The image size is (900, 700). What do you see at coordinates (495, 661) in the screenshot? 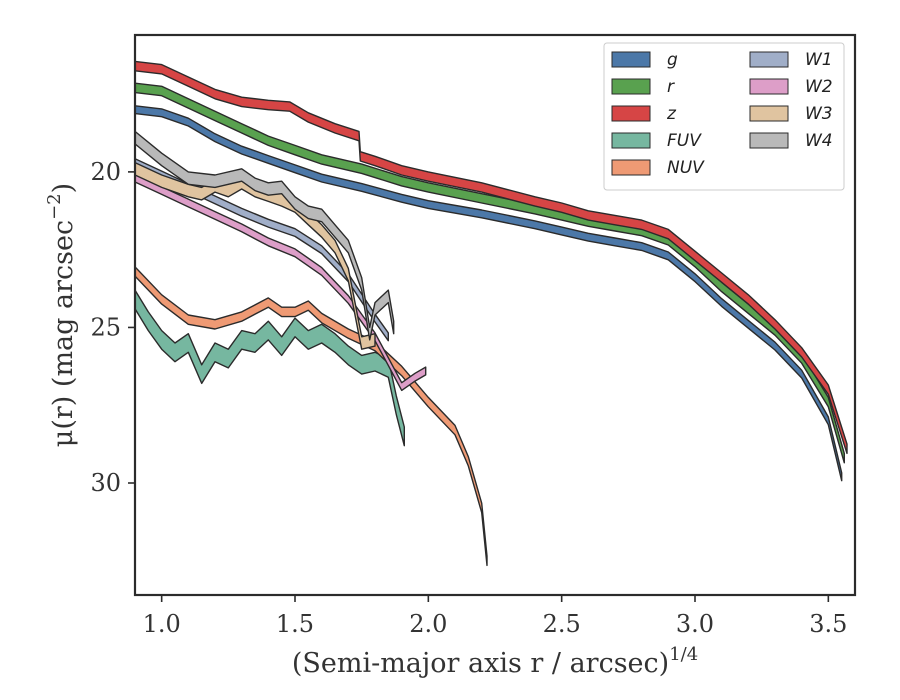
I see `x-axis-label: (Semi-major axis r / arcsec)1/4` at bounding box center [495, 661].